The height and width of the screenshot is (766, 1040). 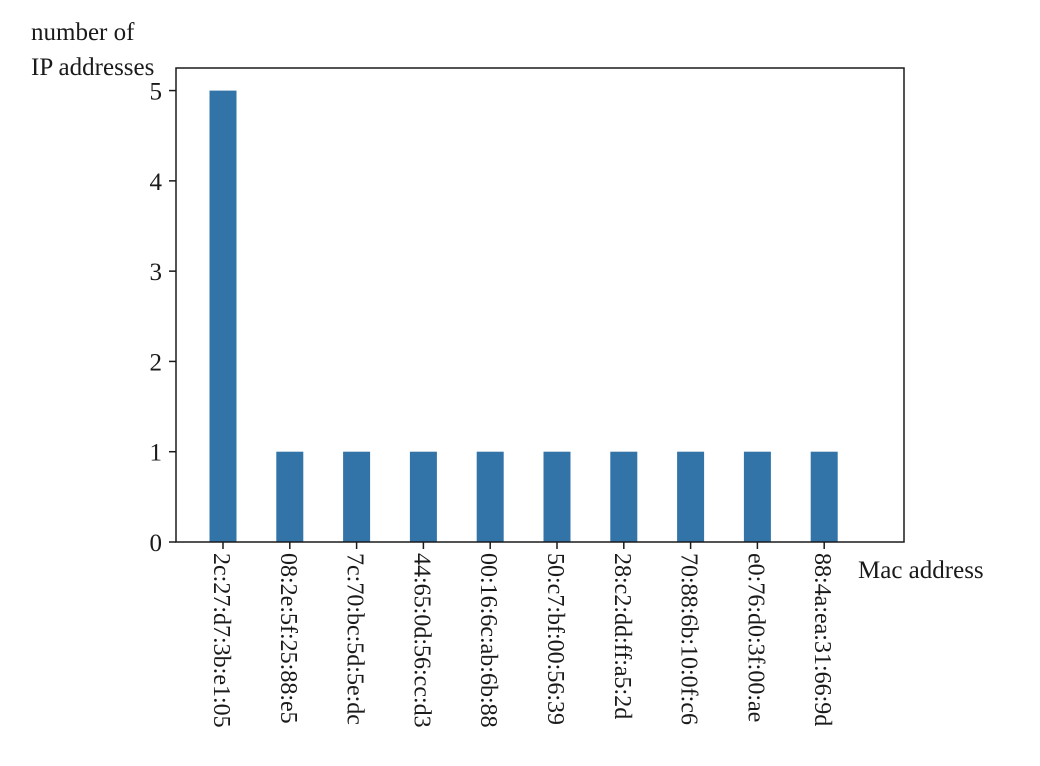 What do you see at coordinates (755, 637) in the screenshot?
I see `x-tick-label: e0:76:d0:3f:00:ae` at bounding box center [755, 637].